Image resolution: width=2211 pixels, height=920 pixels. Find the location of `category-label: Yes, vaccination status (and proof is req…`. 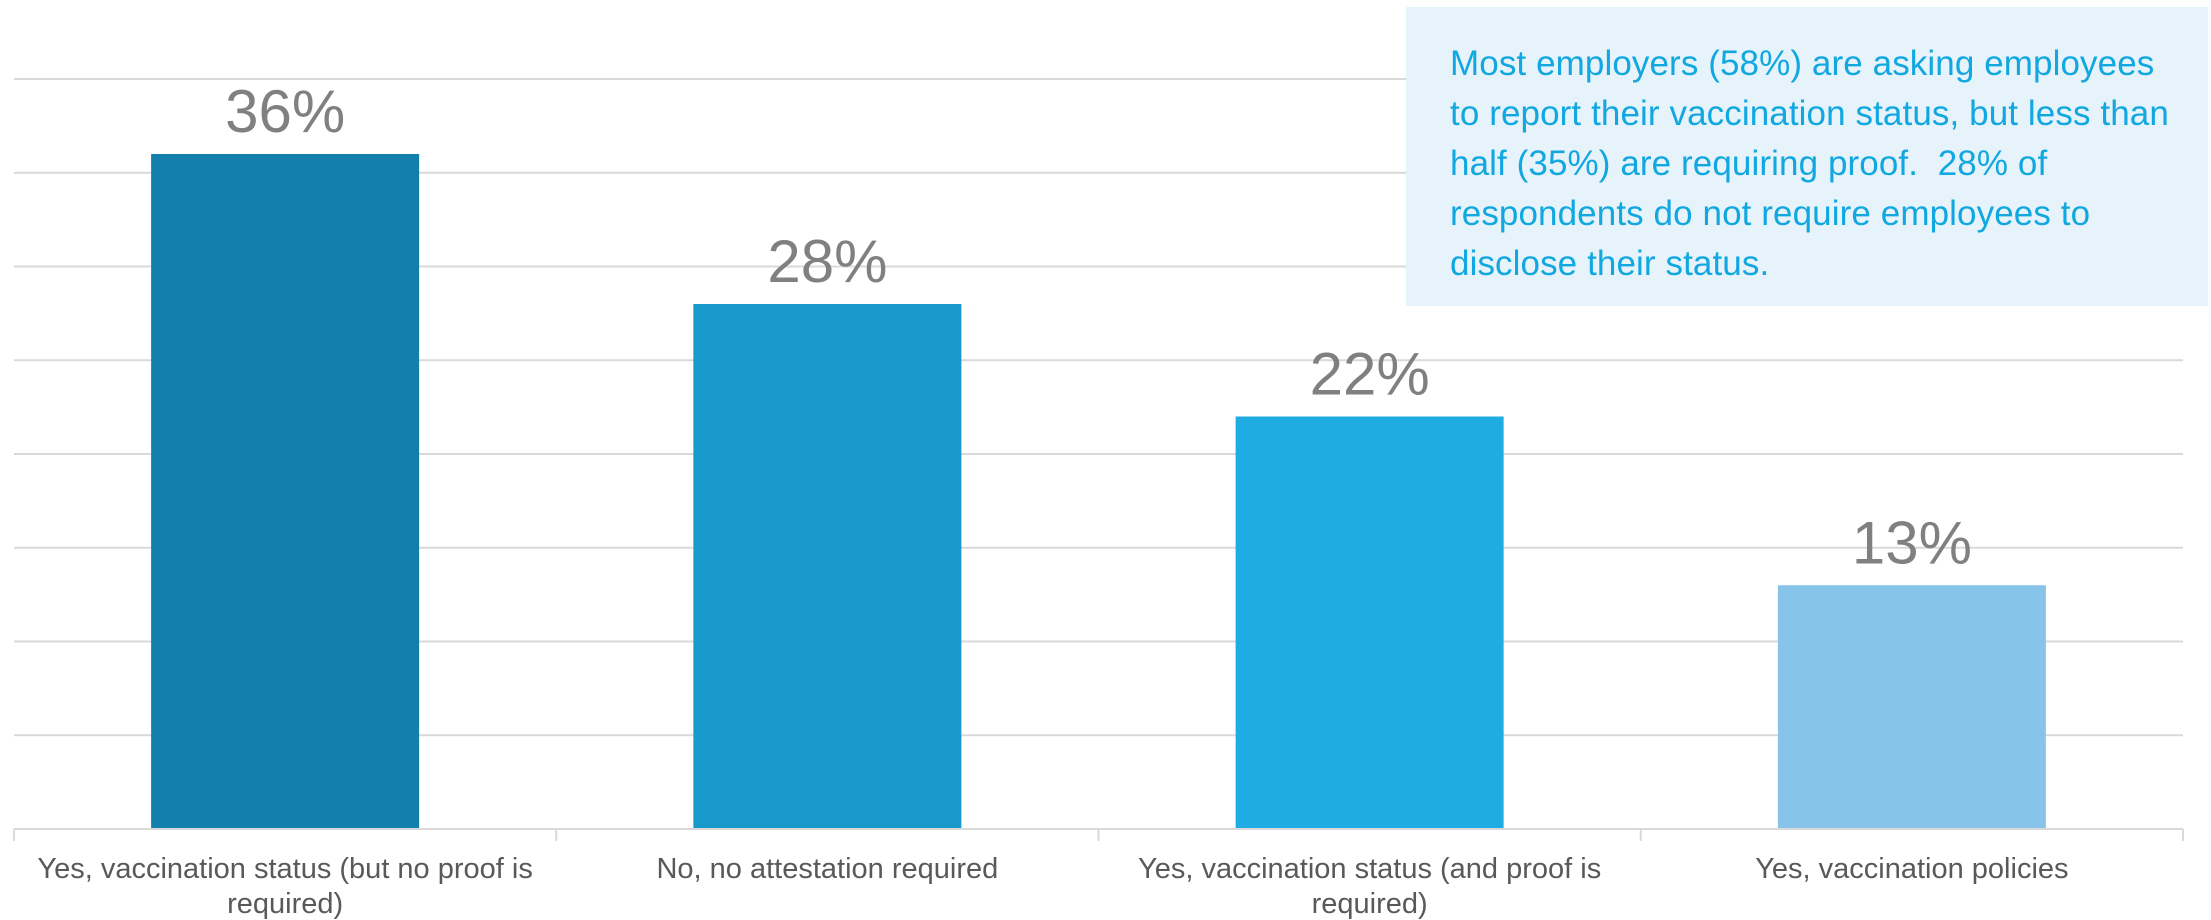

category-label: Yes, vaccination status (and proof is req… is located at coordinates (1369, 886).